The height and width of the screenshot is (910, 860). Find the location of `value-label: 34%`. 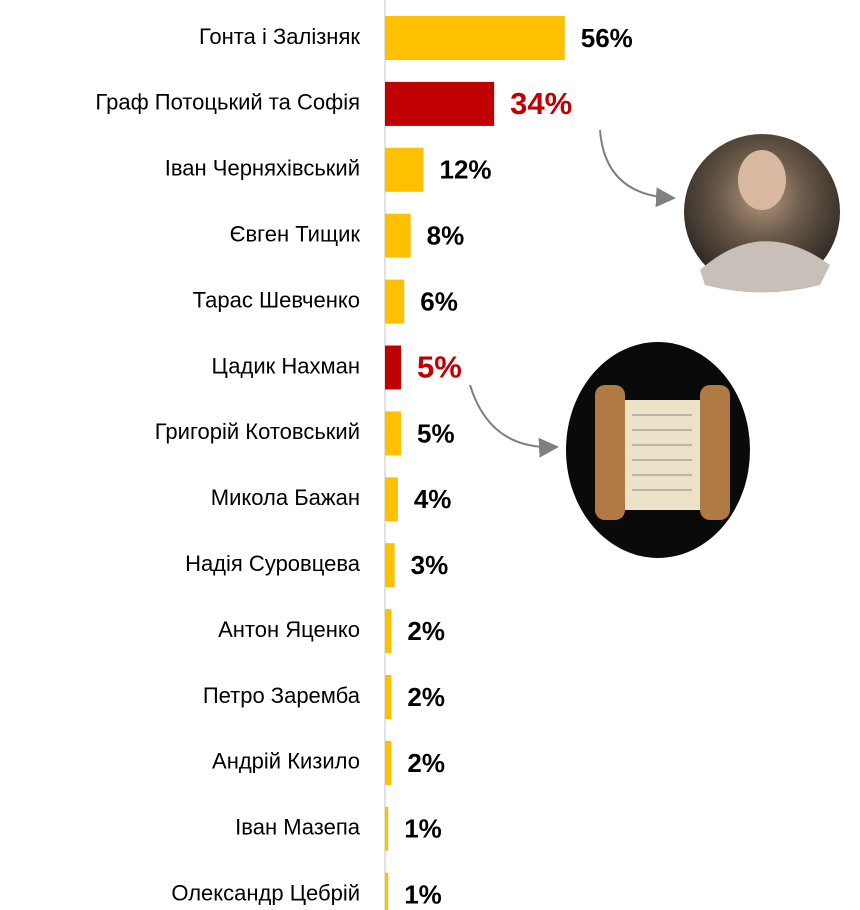

value-label: 34% is located at coordinates (541, 103).